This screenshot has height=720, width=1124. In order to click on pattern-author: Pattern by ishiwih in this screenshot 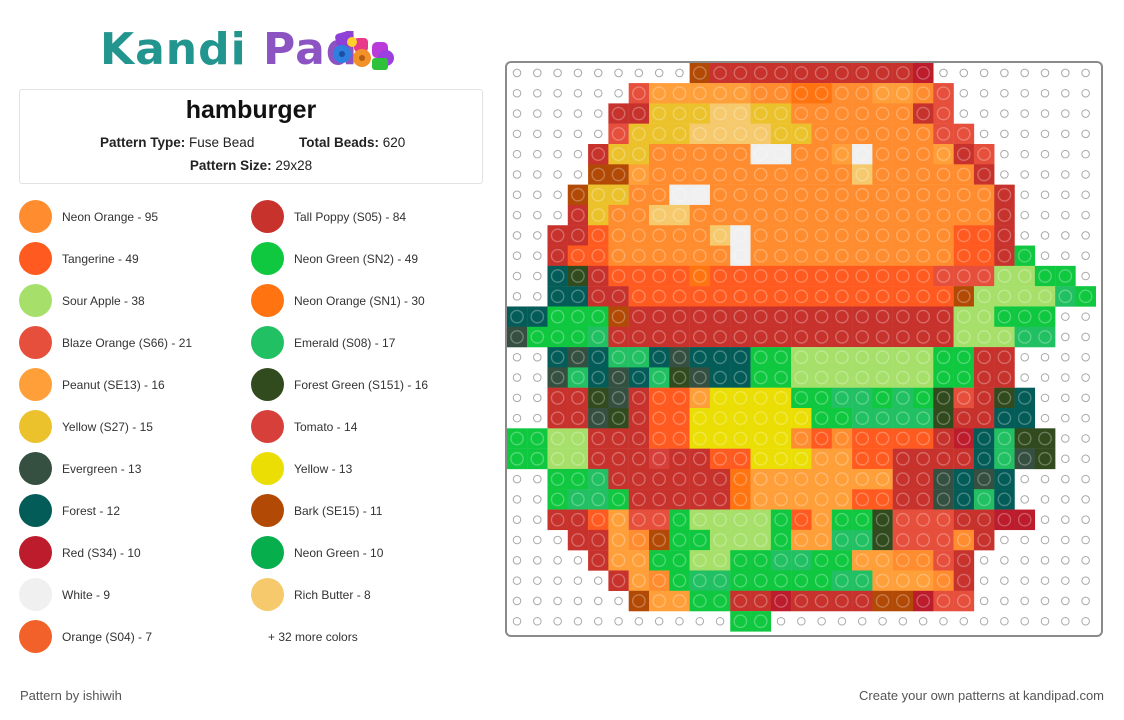, I will do `click(71, 695)`.